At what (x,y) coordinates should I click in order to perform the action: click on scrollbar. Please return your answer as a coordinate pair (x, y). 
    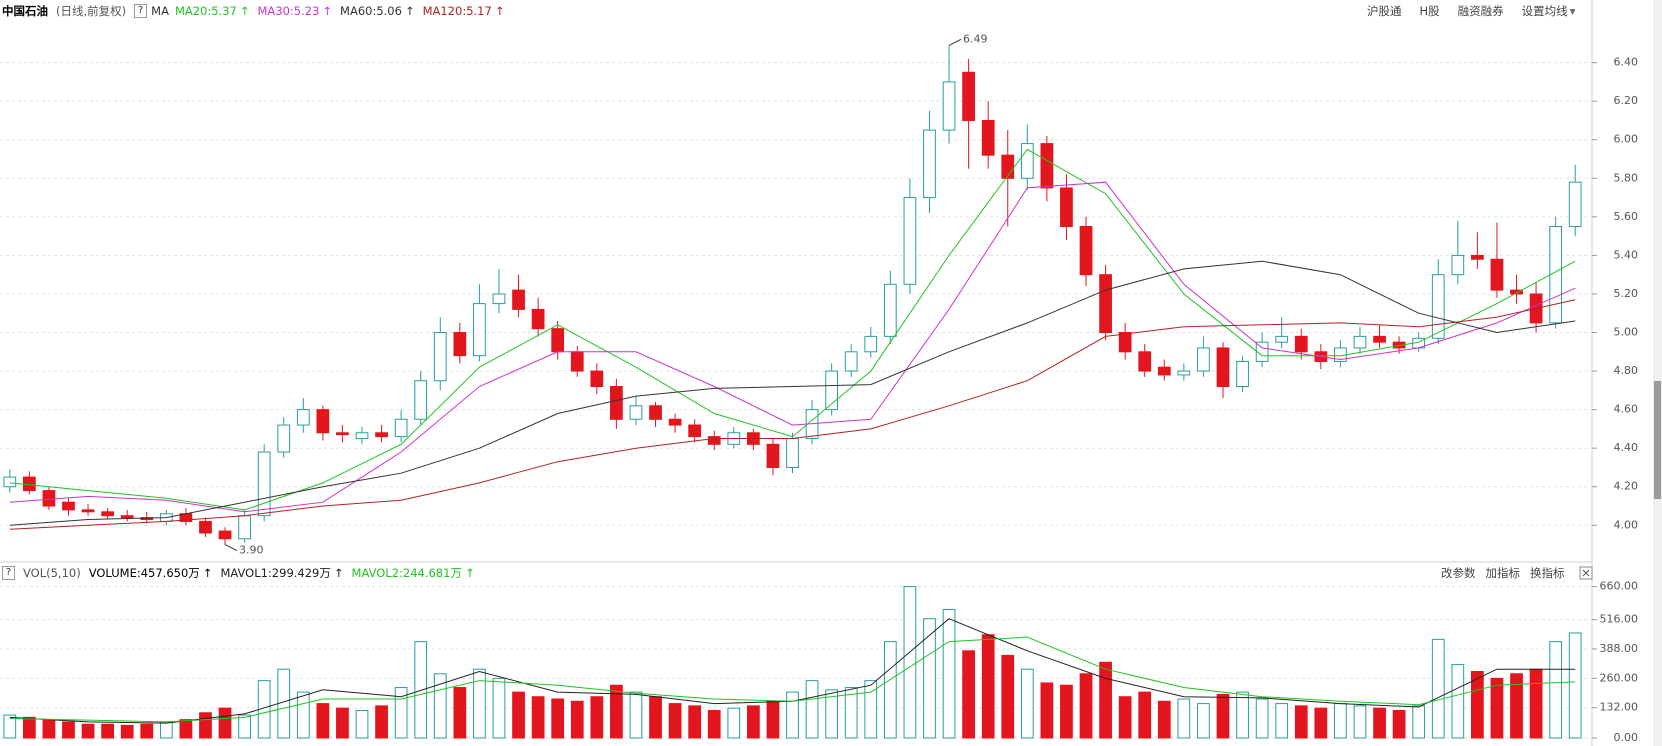
    Looking at the image, I should click on (1657, 373).